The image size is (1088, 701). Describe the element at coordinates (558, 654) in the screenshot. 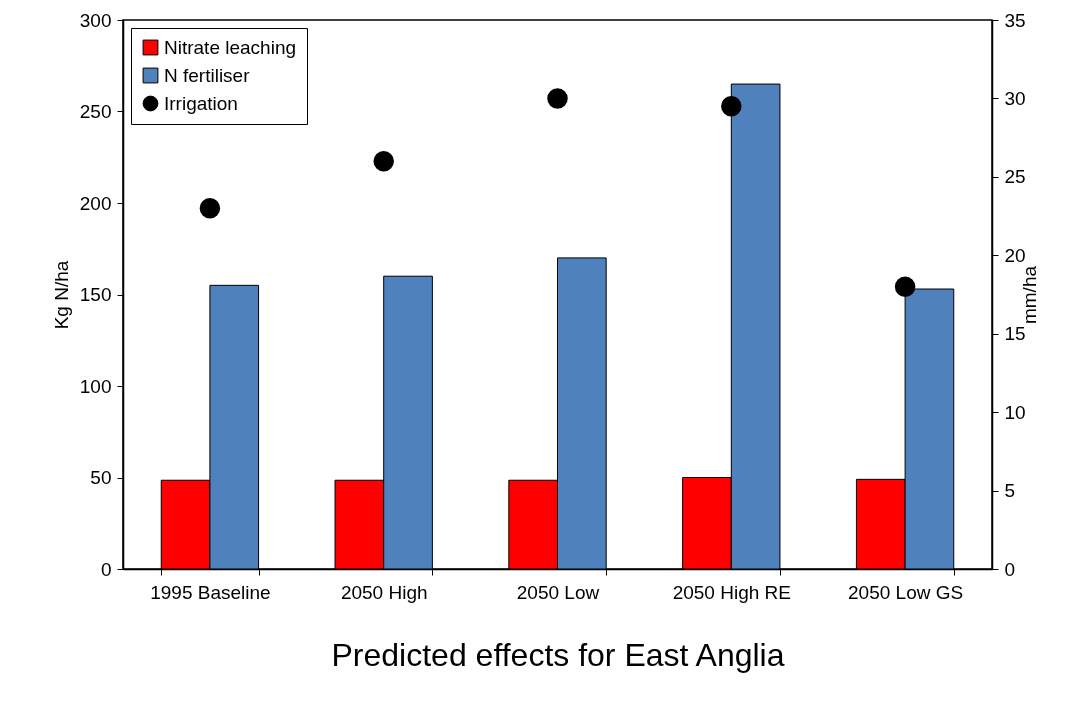

I see `x-axis-title: Predicted effects for East Anglia` at that location.